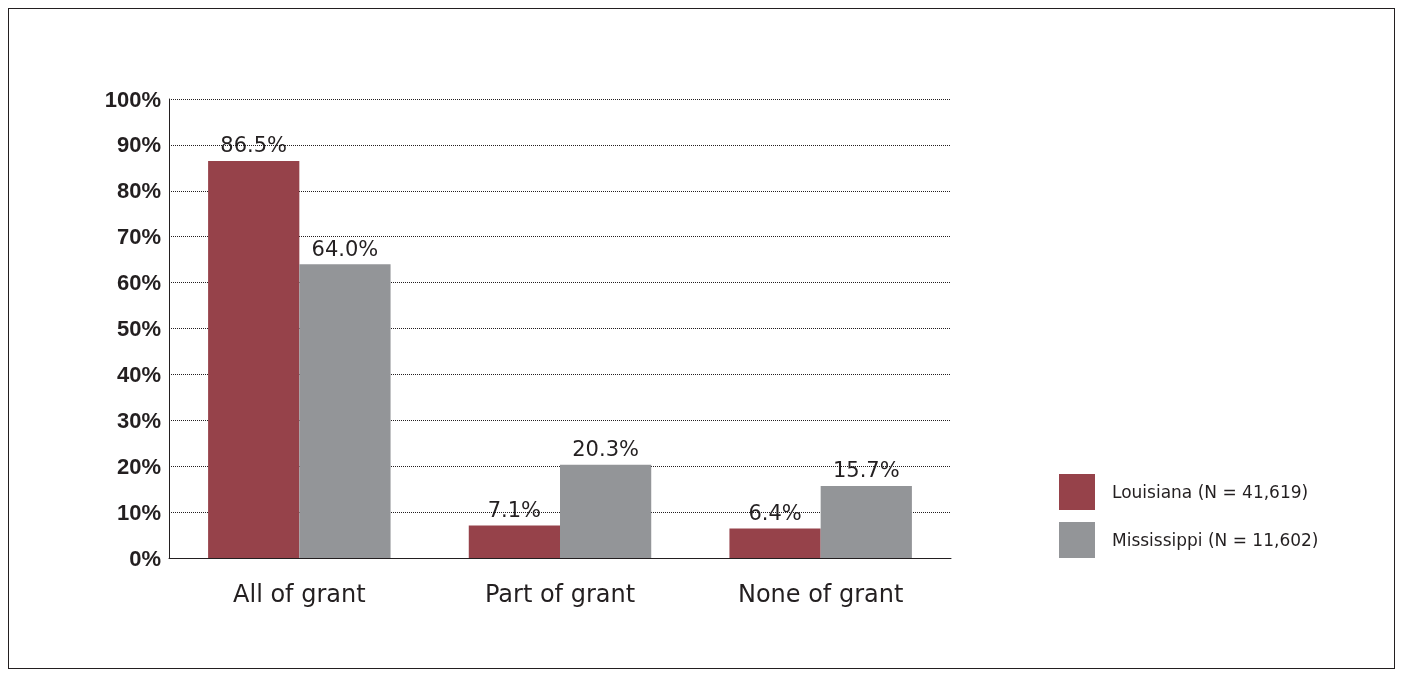 Image resolution: width=1403 pixels, height=677 pixels. Describe the element at coordinates (138, 374) in the screenshot. I see `y-tick-label: 40%` at that location.